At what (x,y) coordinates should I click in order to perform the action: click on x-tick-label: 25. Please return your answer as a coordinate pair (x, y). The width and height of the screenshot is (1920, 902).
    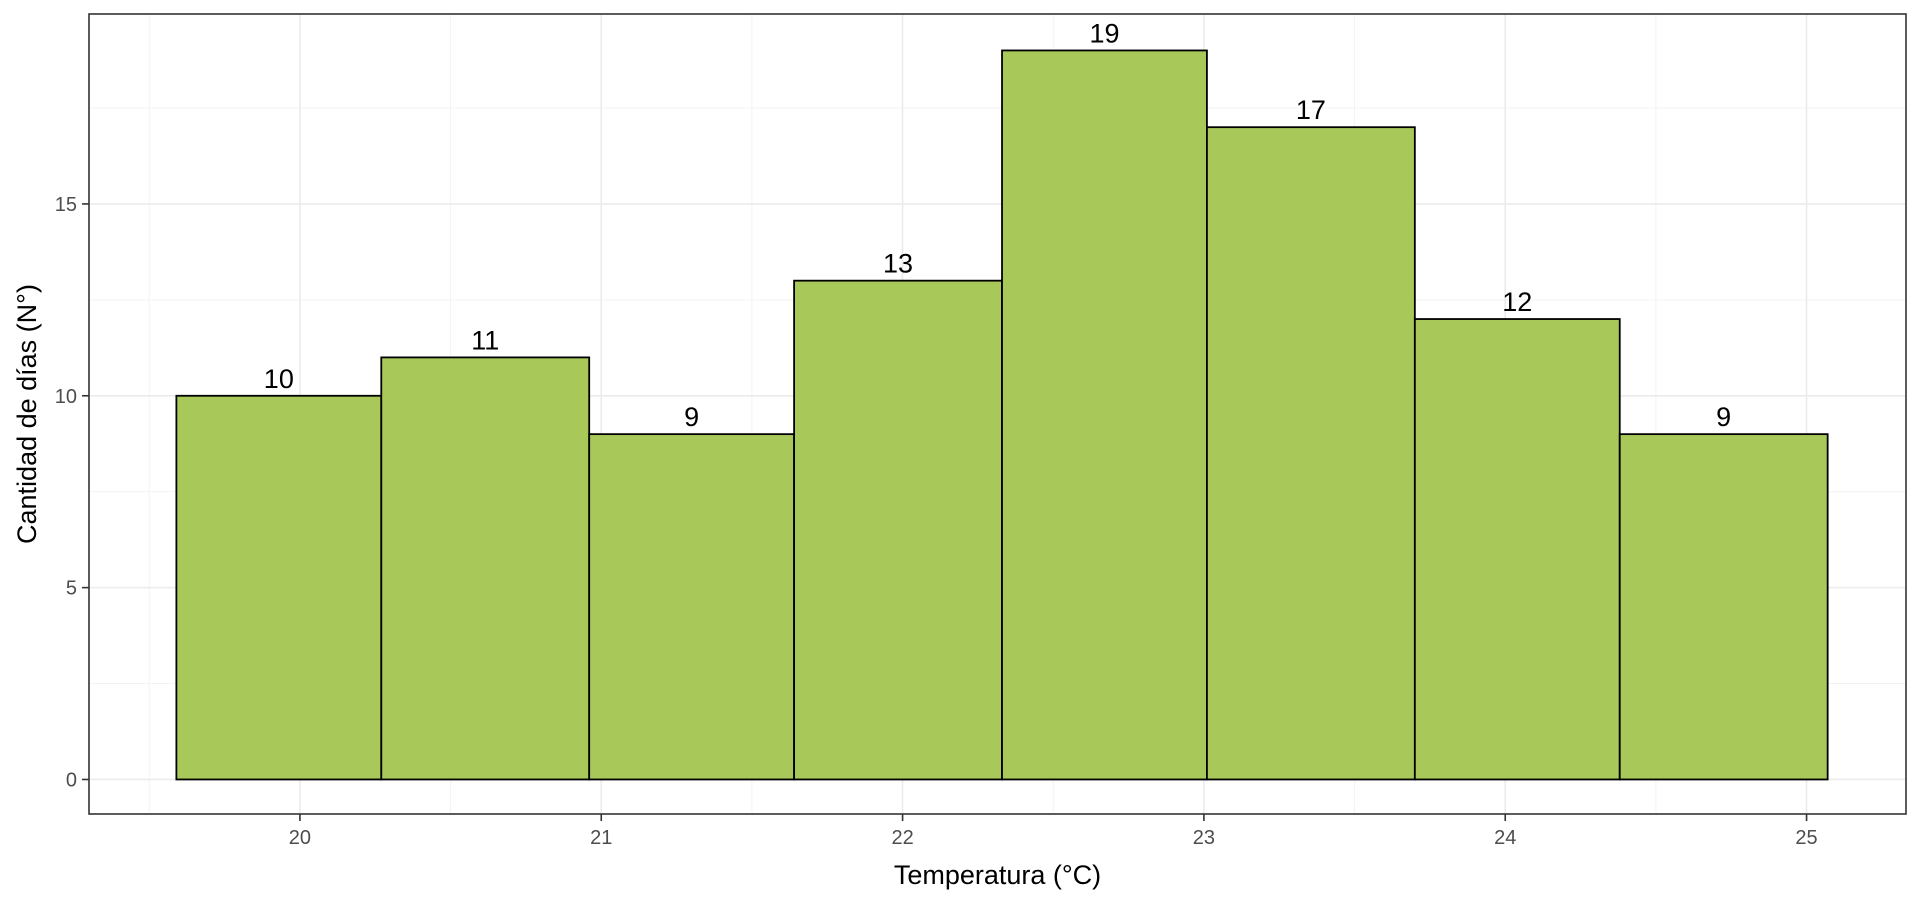
    Looking at the image, I should click on (1806, 838).